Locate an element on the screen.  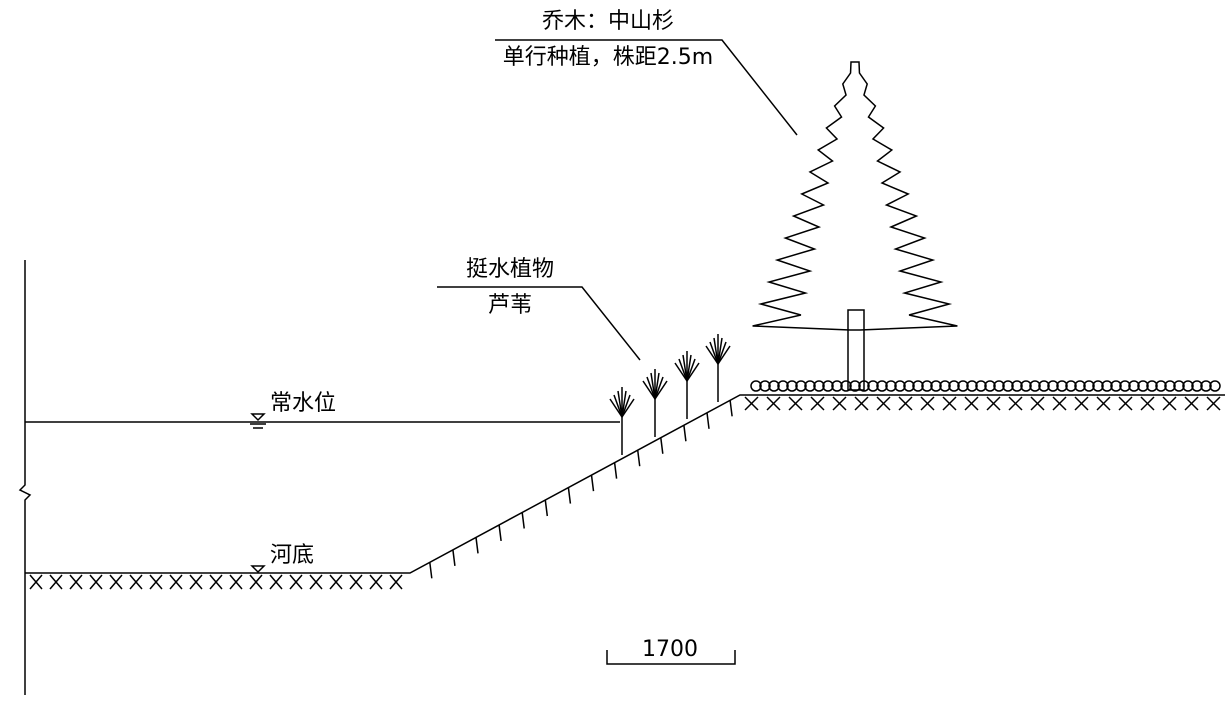
section-edge is located at coordinates (25, 477).